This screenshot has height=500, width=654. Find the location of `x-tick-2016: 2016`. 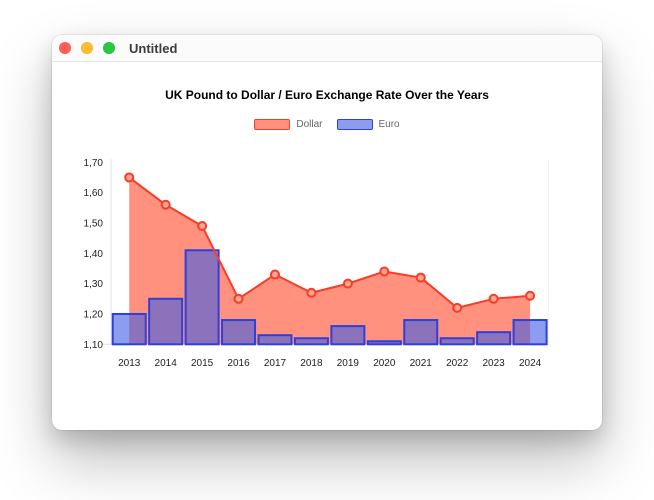

x-tick-2016: 2016 is located at coordinates (238, 363).